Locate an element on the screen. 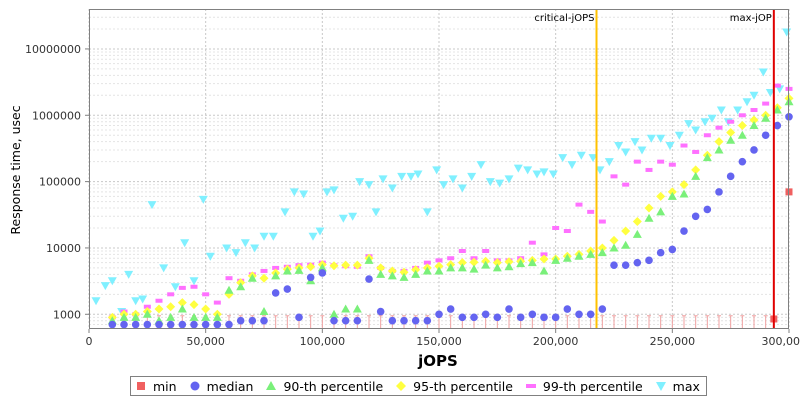 Image resolution: width=800 pixels, height=404 pixels. legend-label-median: median is located at coordinates (230, 386).